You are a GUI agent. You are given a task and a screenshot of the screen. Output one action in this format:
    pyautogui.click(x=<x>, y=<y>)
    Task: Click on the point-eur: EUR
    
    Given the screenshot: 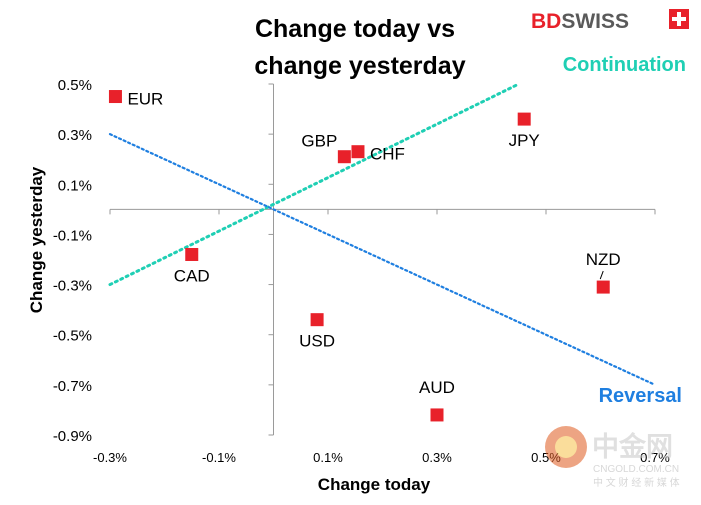 What is the action you would take?
    pyautogui.click(x=135, y=99)
    